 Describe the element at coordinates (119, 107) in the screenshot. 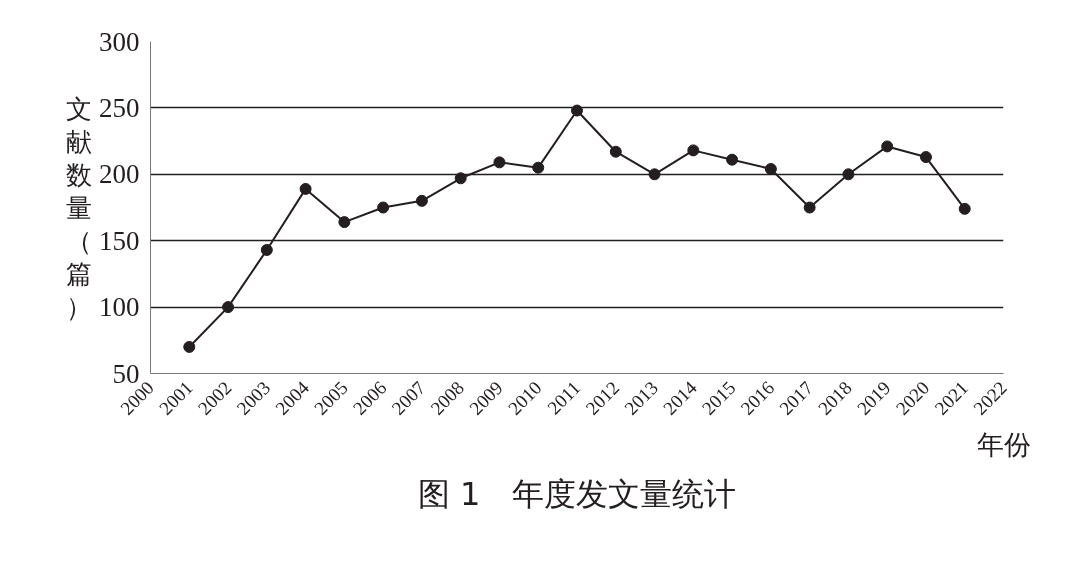

I see `y-tick-label: 250` at that location.